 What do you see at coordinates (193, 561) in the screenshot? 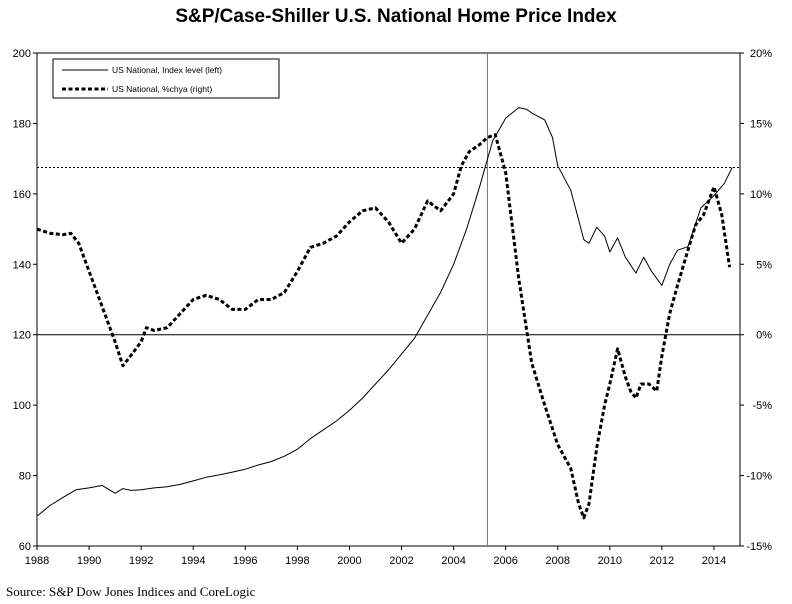
I see `x-tick-label: 1994` at bounding box center [193, 561].